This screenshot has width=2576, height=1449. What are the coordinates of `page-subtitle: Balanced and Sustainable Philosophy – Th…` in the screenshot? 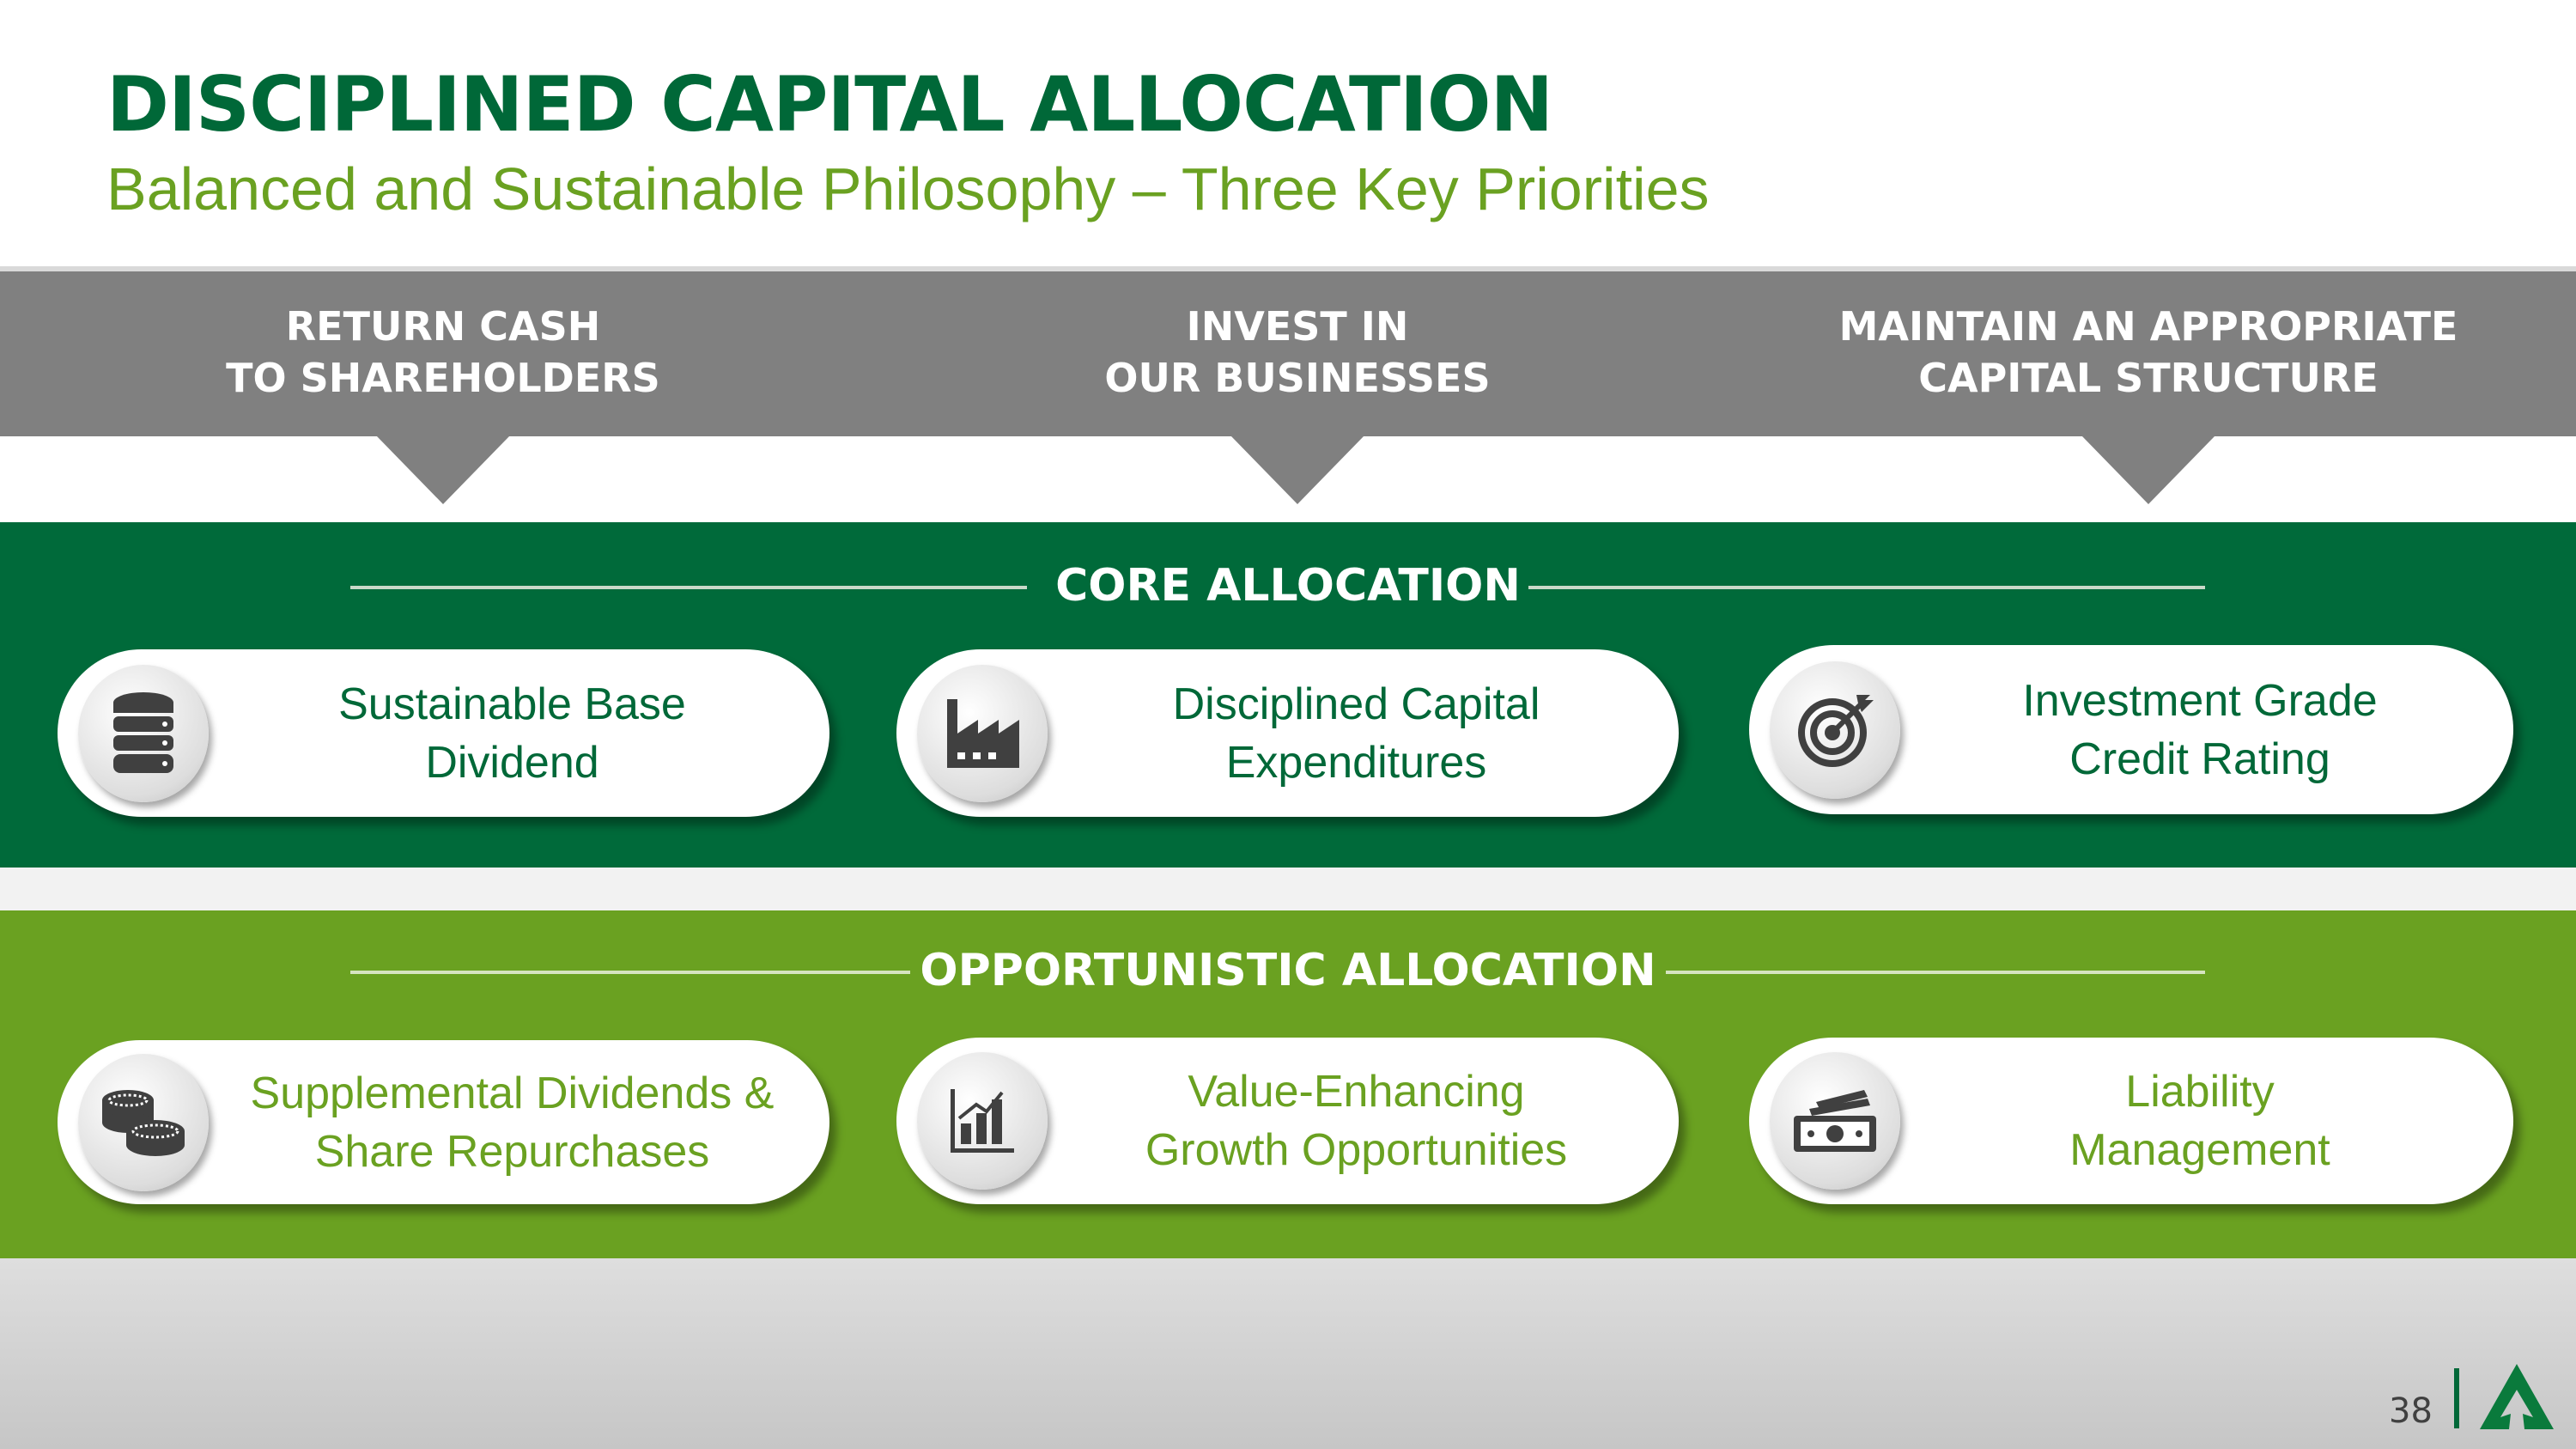 It's located at (908, 188).